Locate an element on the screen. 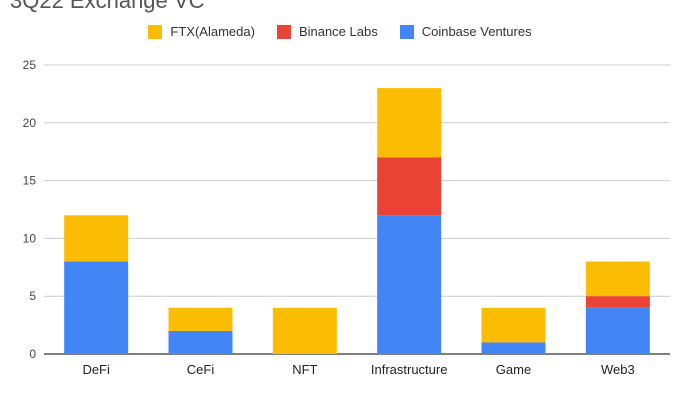  x-tick-label: Infrastructure is located at coordinates (409, 369).